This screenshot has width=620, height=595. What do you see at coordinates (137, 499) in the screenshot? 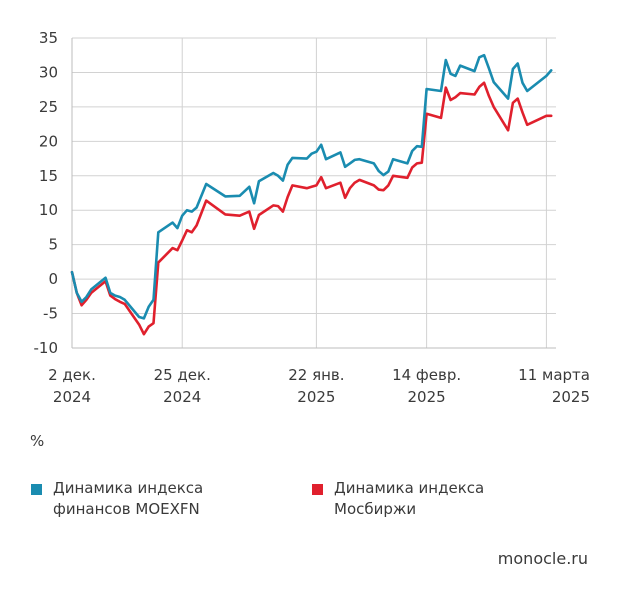
I see `legend-item-moexfn: Динамика индекса финансов MOEXFN` at bounding box center [137, 499].